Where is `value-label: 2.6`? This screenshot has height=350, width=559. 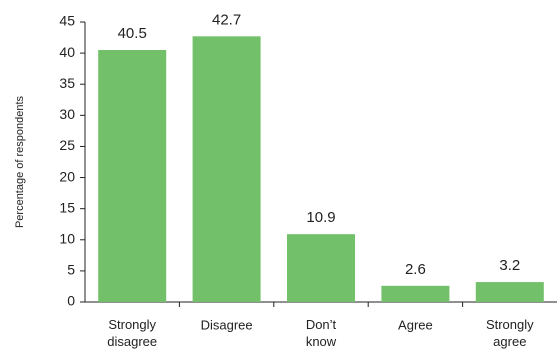 value-label: 2.6 is located at coordinates (415, 269).